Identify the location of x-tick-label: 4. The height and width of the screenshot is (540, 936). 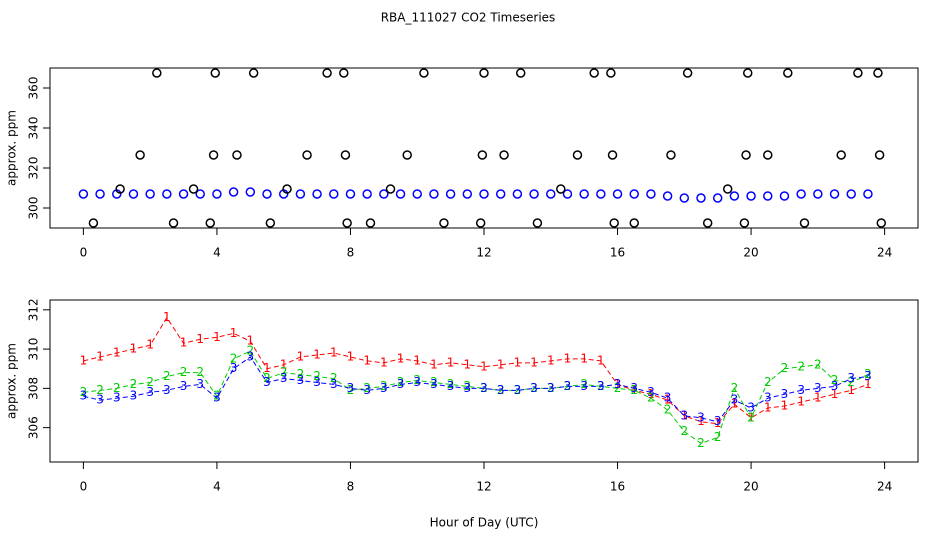
(217, 487).